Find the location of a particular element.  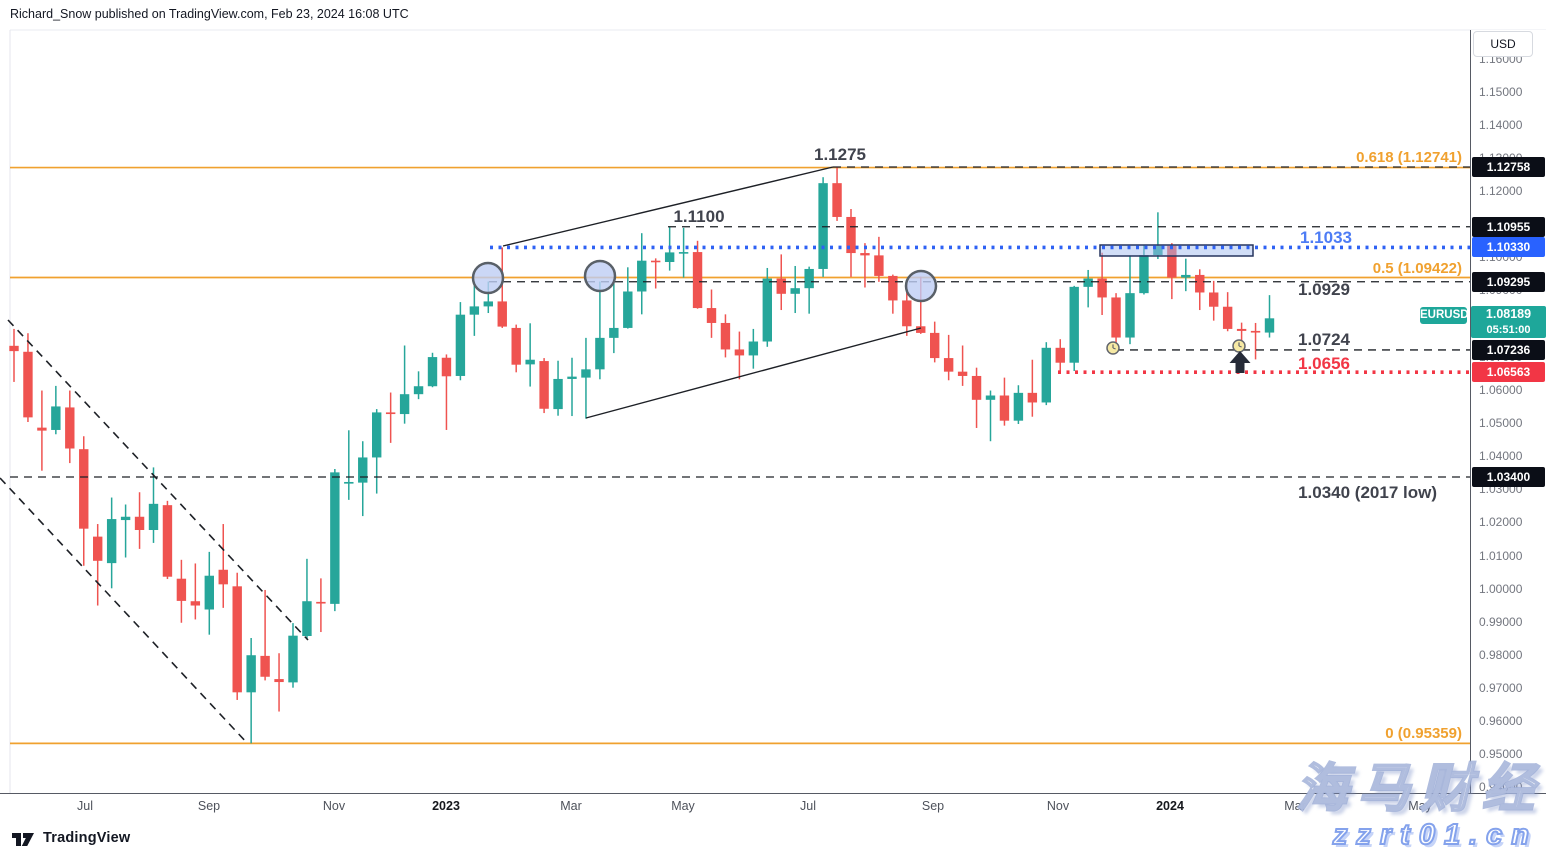

wedge-upper is located at coordinates (668, 206).